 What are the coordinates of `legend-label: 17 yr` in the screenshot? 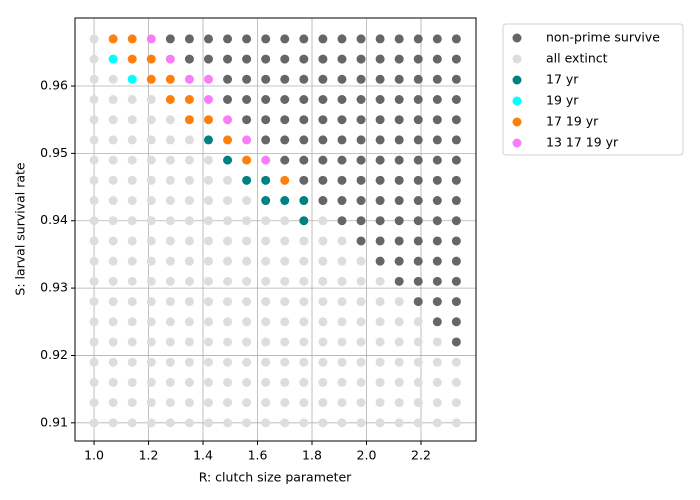 It's located at (562, 79).